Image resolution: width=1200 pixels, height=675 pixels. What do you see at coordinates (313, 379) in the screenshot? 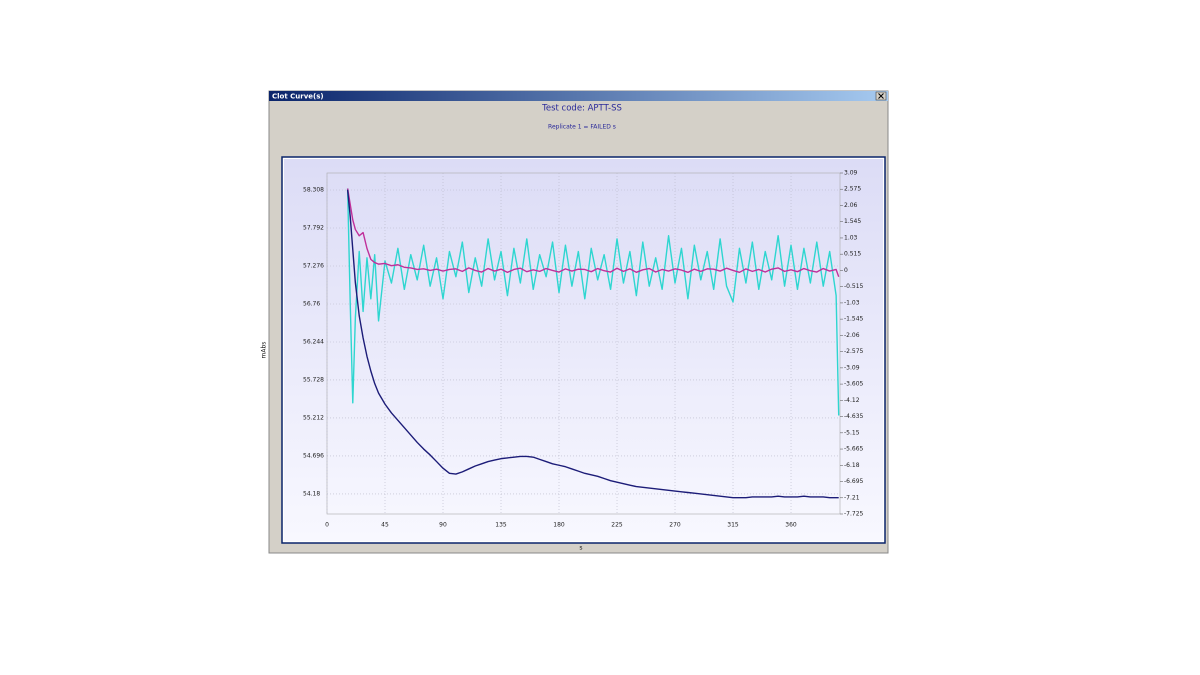
I see `y-tick-label: 55.728` at bounding box center [313, 379].